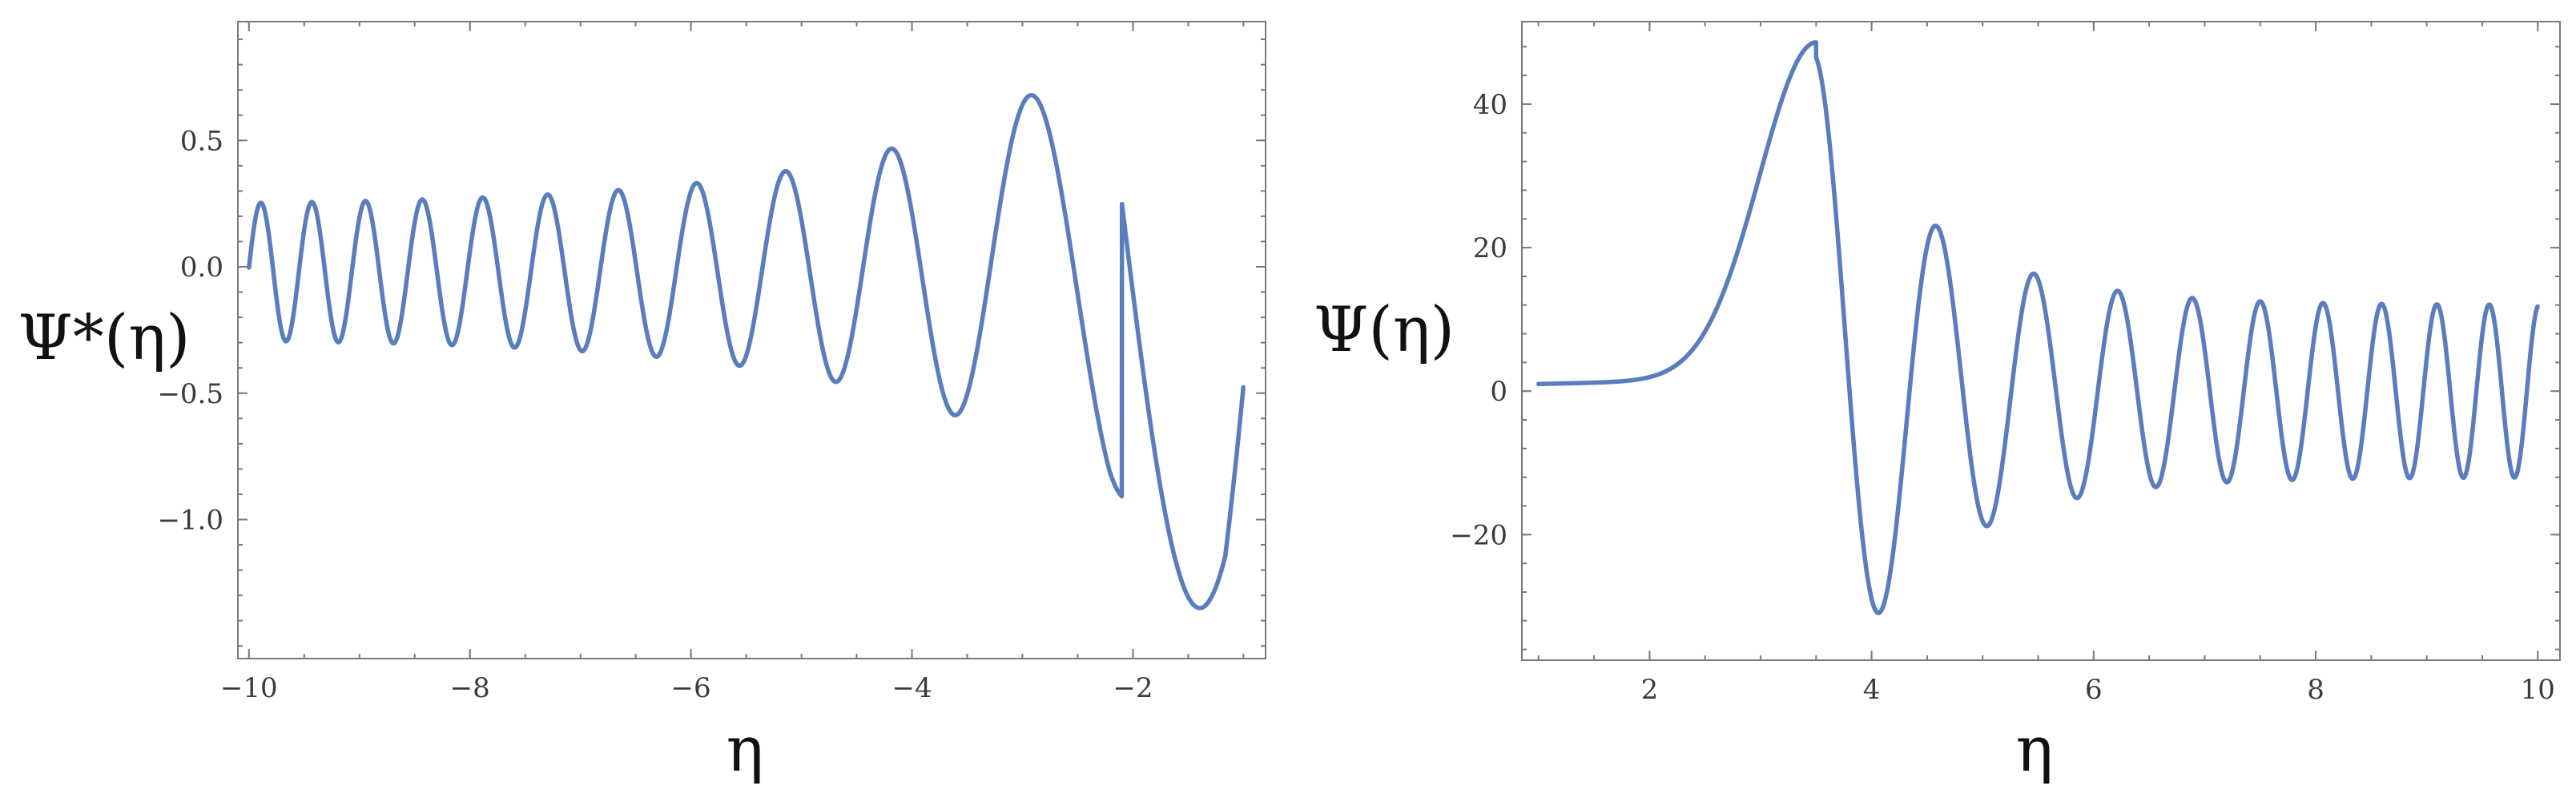 The image size is (2576, 806). Describe the element at coordinates (2094, 690) in the screenshot. I see `x-tick-label: 6` at that location.